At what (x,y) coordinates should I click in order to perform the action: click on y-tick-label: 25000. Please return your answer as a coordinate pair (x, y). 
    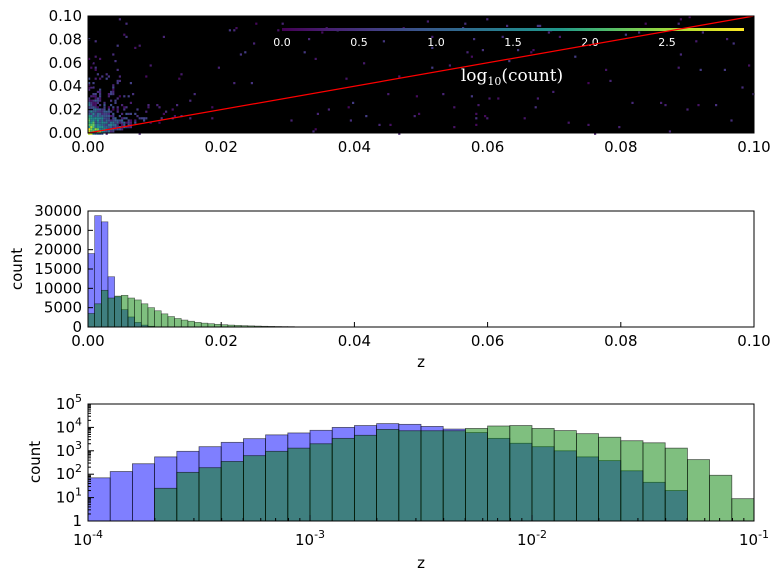
    Looking at the image, I should click on (58, 230).